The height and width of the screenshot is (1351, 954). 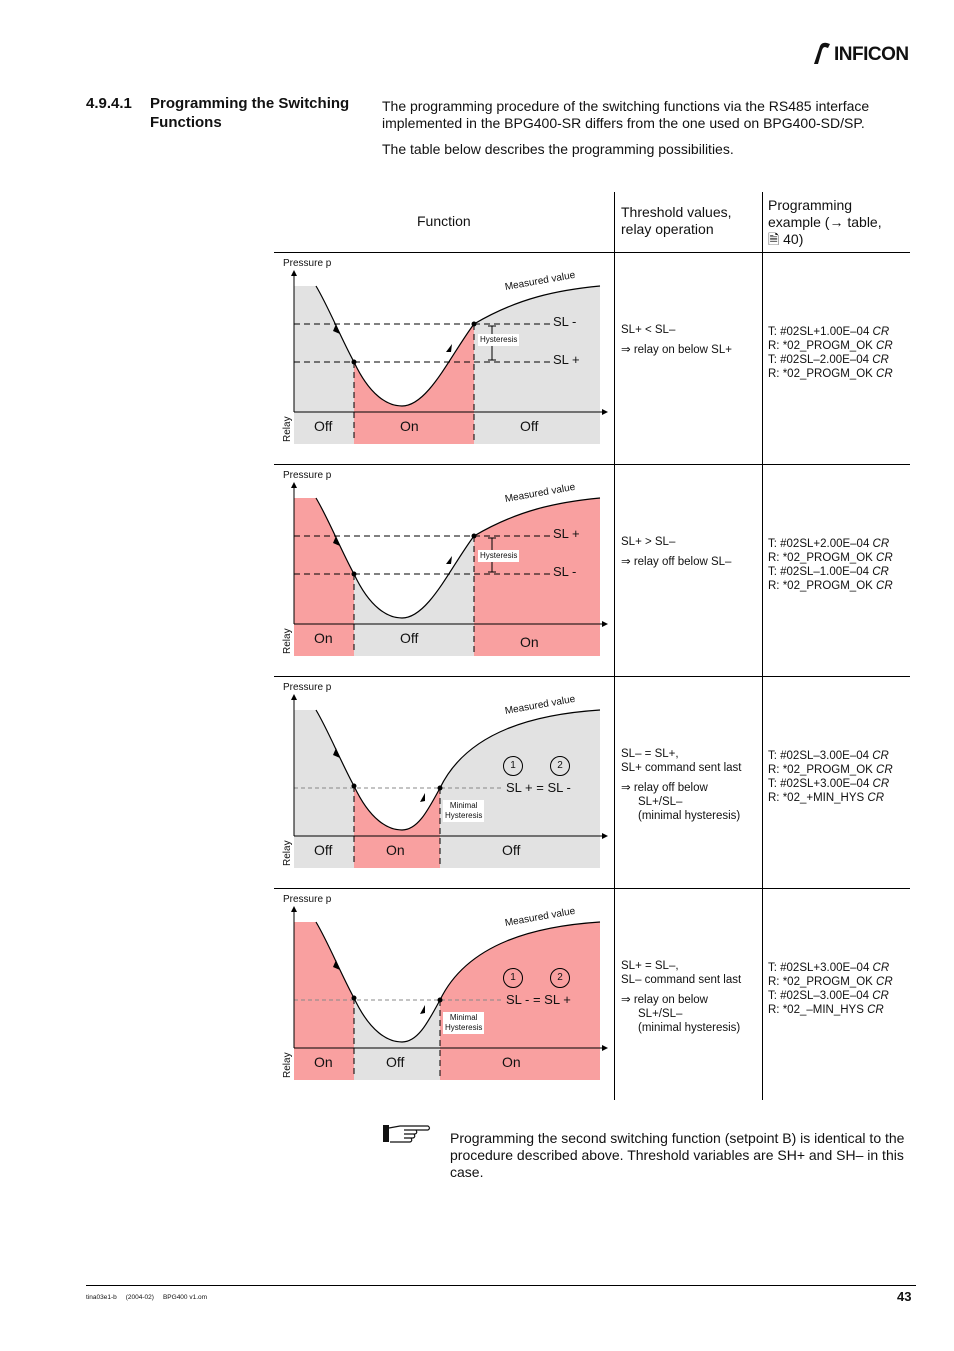 What do you see at coordinates (676, 552) in the screenshot?
I see `threshold-cell: SL+ > SL– ⇒ relay off below SL–` at bounding box center [676, 552].